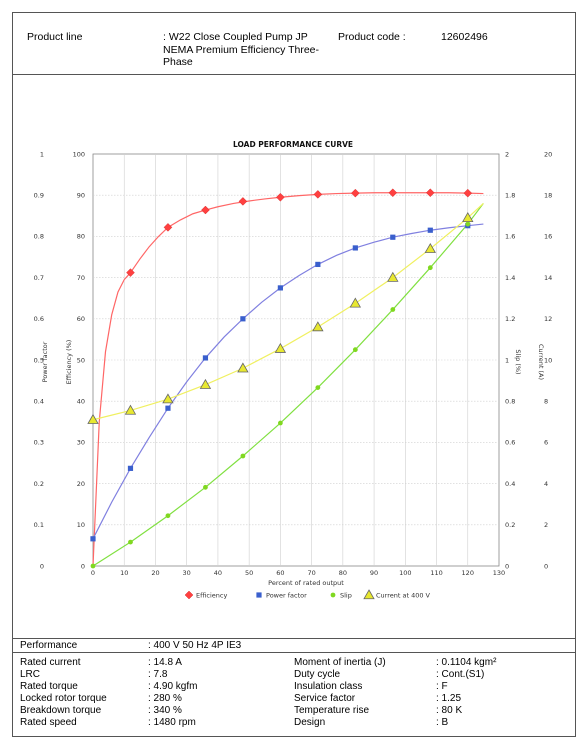  Describe the element at coordinates (50, 662) in the screenshot. I see `spec-label: Rated current` at that location.